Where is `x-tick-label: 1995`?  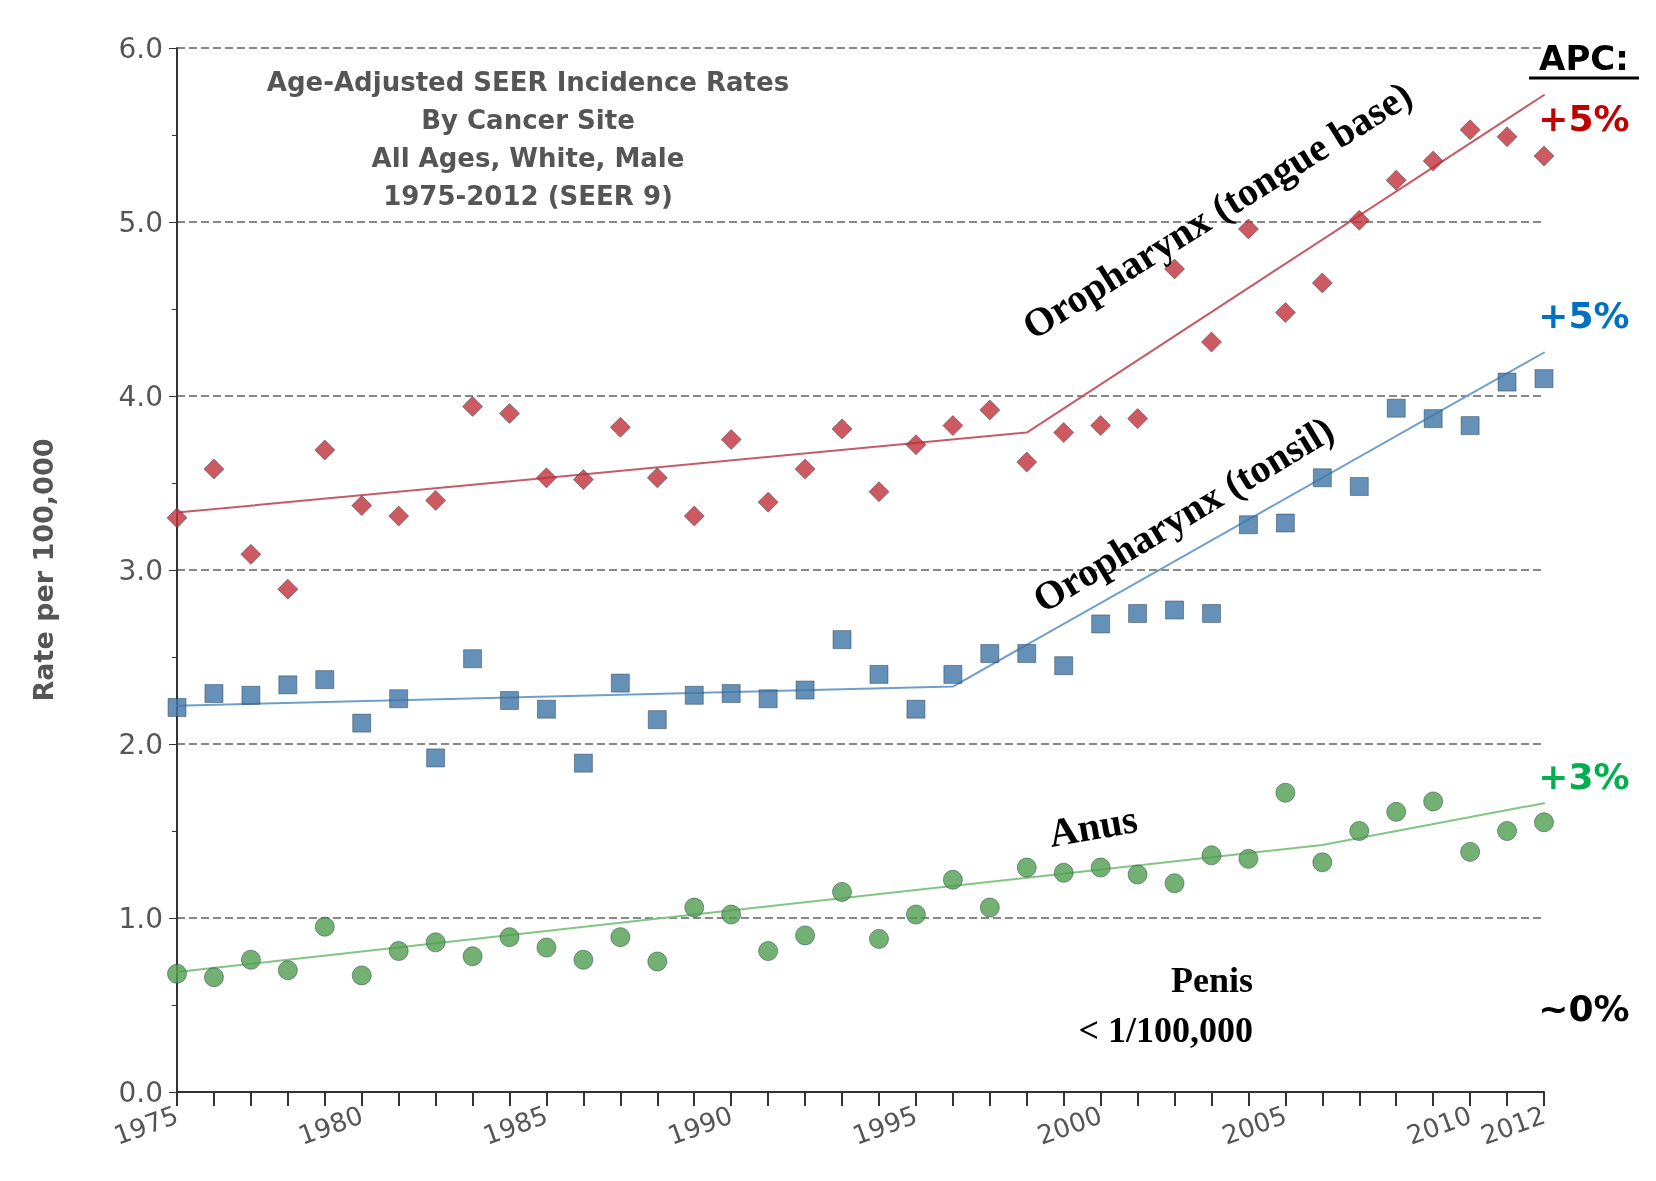 x-tick-label: 1995 is located at coordinates (885, 1125).